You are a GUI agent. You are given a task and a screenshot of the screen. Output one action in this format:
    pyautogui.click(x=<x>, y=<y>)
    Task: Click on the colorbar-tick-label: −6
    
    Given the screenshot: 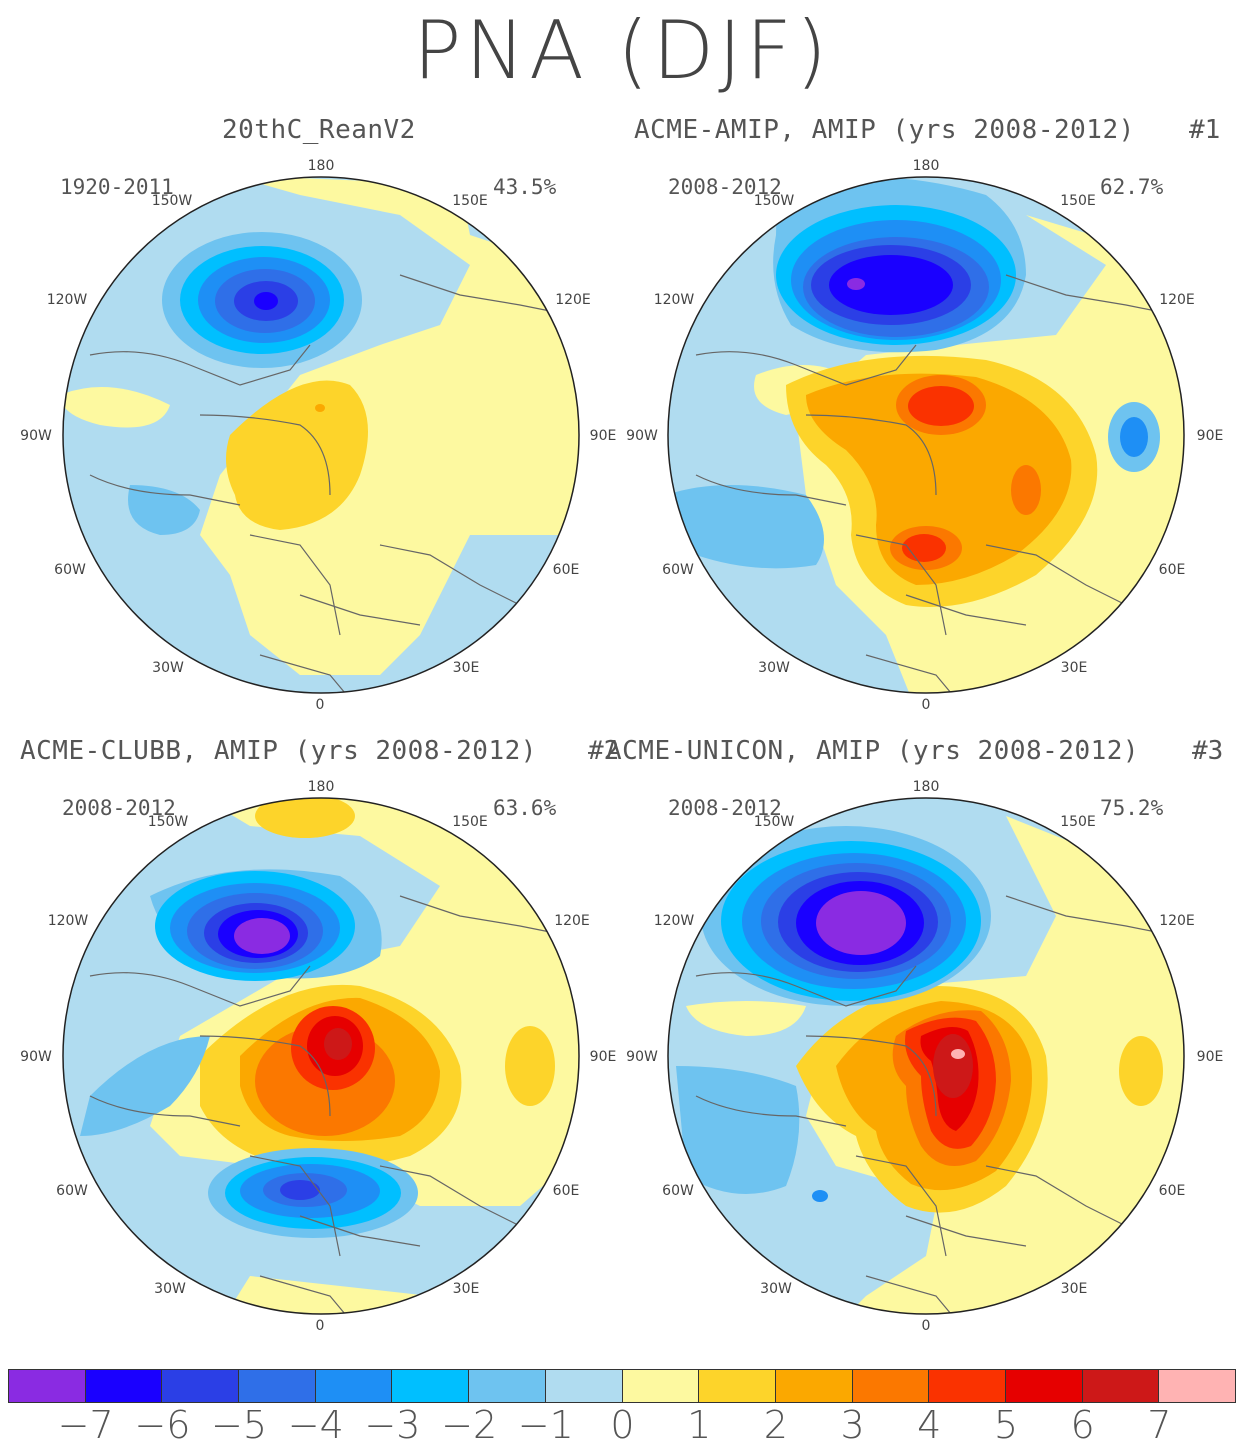 What is the action you would take?
    pyautogui.click(x=162, y=1425)
    